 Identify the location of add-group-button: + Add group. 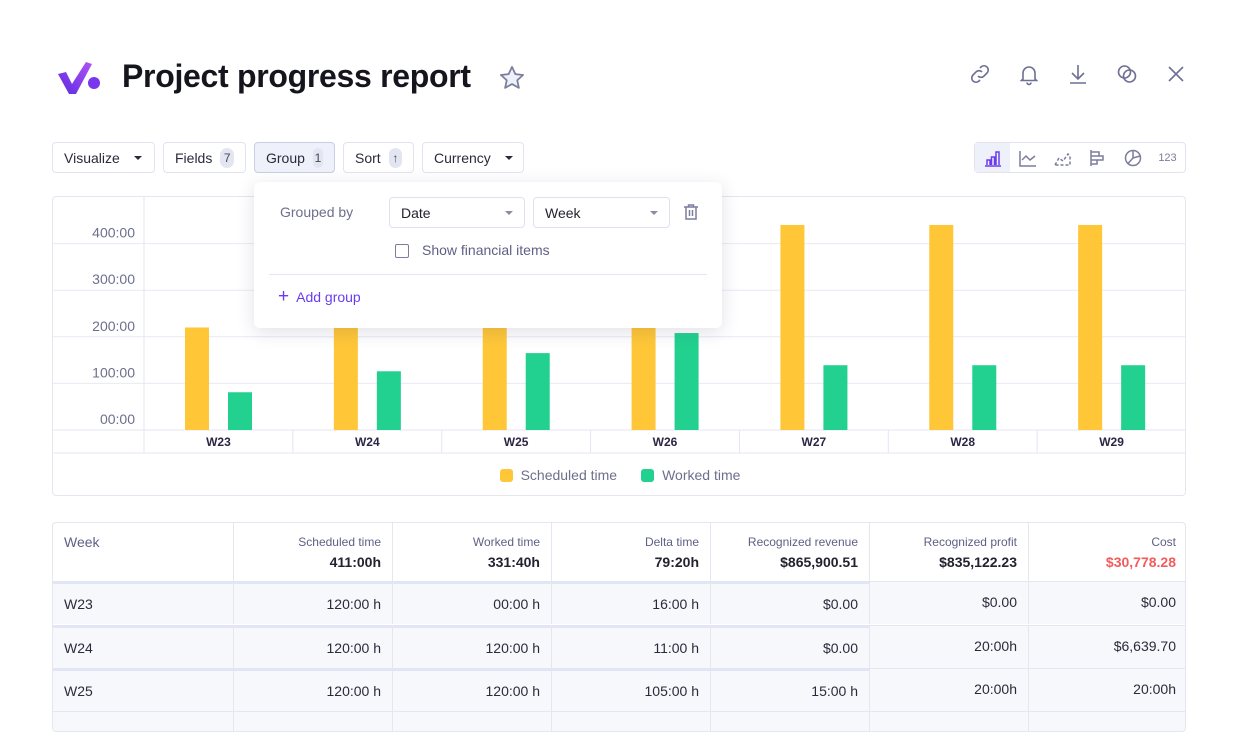
(319, 296).